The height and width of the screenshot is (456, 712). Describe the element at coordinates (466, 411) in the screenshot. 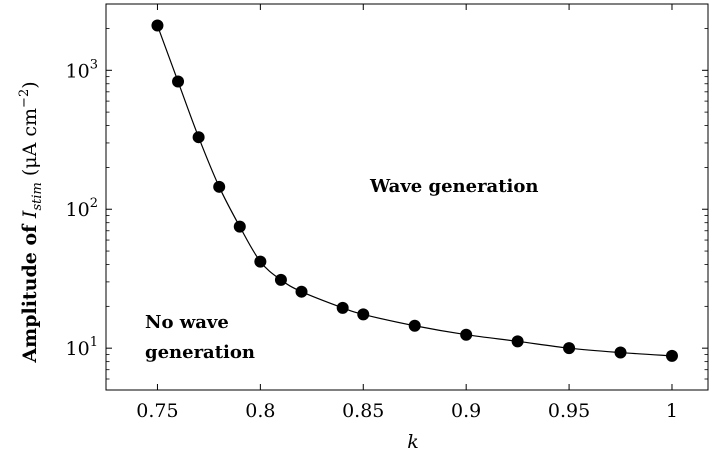

I see `x-tick-label: 0.9` at that location.